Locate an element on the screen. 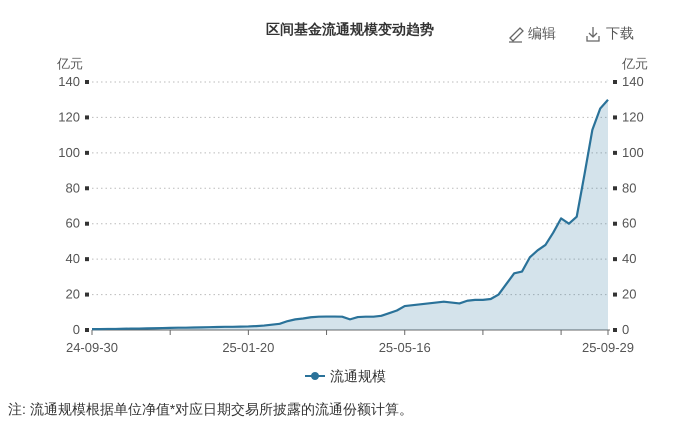 This screenshot has height=432, width=700. y-axis-title: 亿元 is located at coordinates (69, 63).